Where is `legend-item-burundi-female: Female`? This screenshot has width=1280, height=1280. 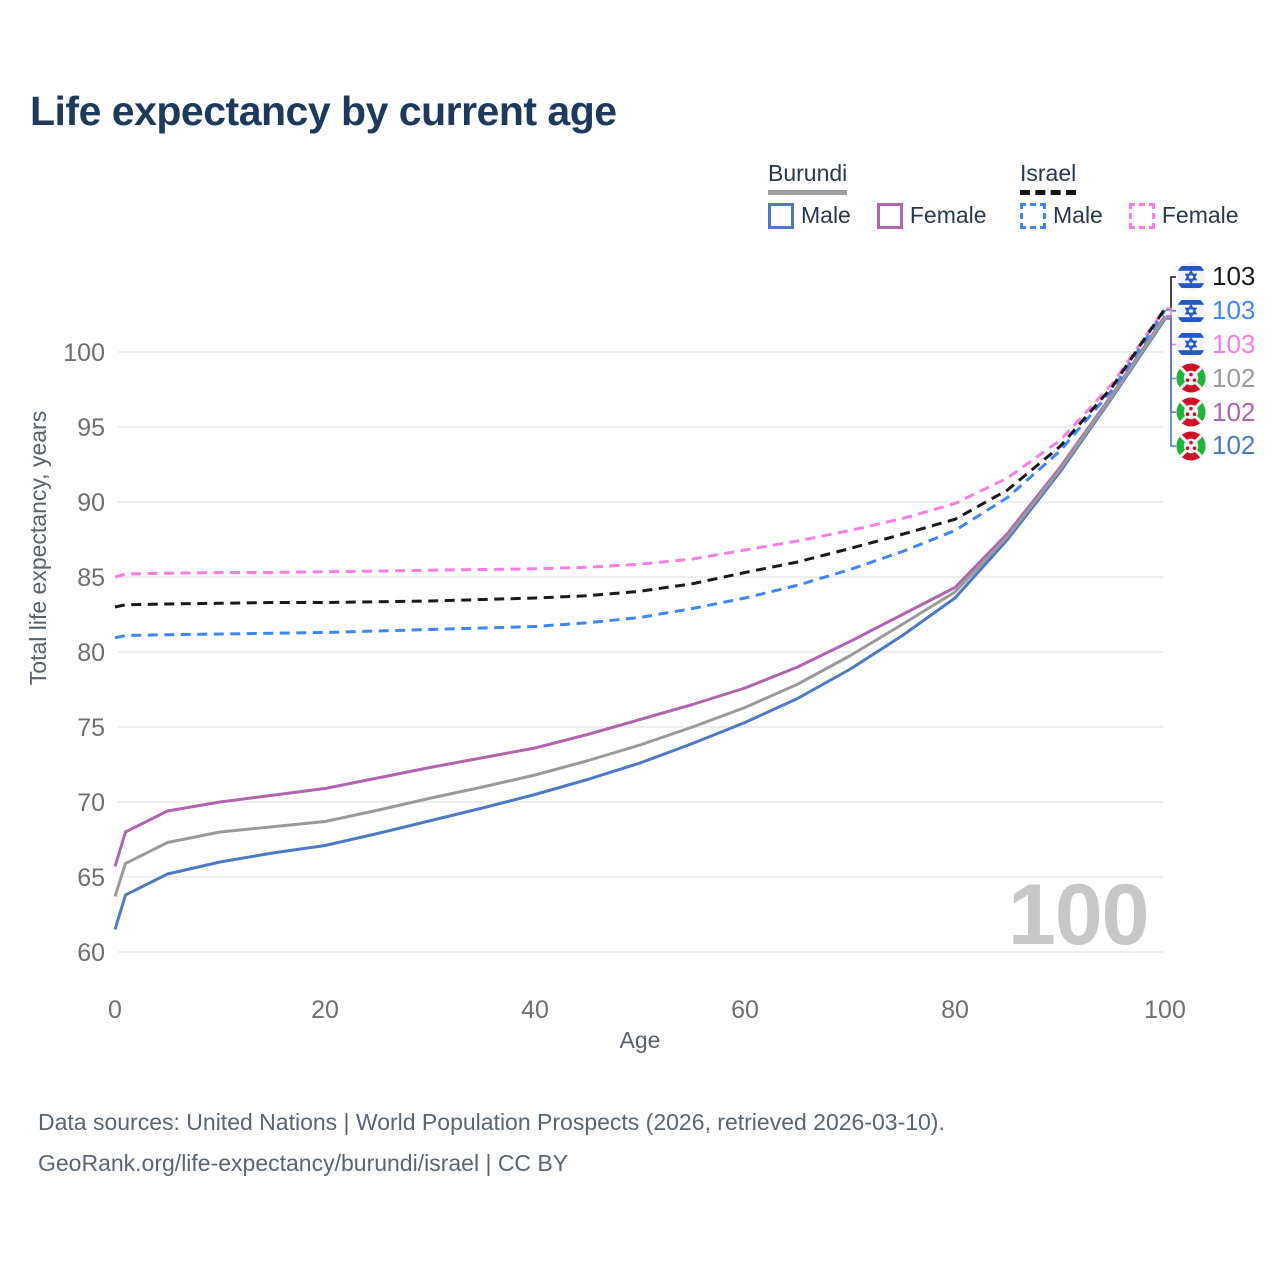 legend-item-burundi-female: Female is located at coordinates (931, 215).